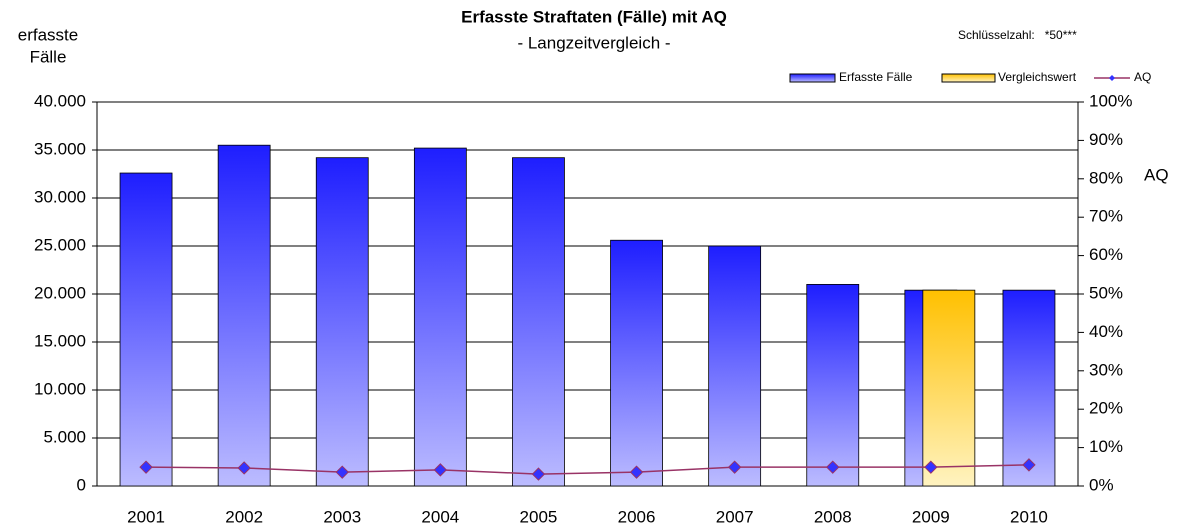 Image resolution: width=1189 pixels, height=532 pixels. Describe the element at coordinates (48, 56) in the screenshot. I see `y-axis-label: Fälle` at that location.